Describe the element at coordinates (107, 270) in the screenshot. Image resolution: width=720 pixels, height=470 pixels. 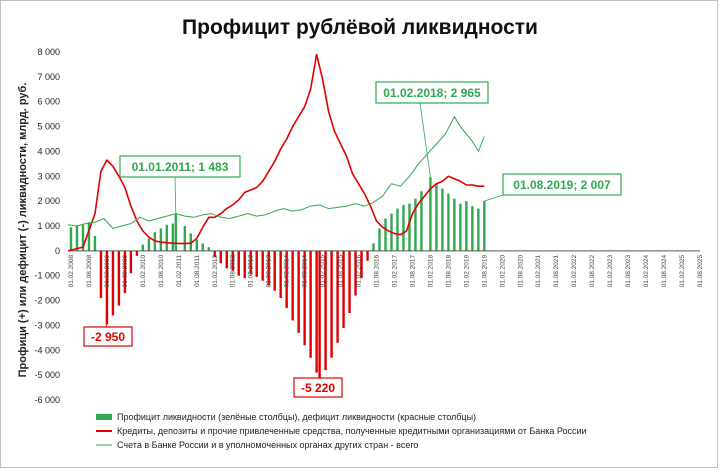
I see `x-tick-label: 01.02.2009` at that location.